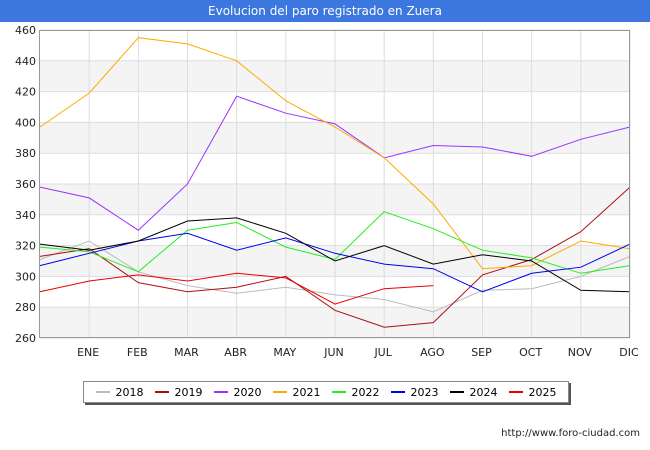 This screenshot has width=650, height=450. I want to click on legend-label: 2023, so click(424, 392).